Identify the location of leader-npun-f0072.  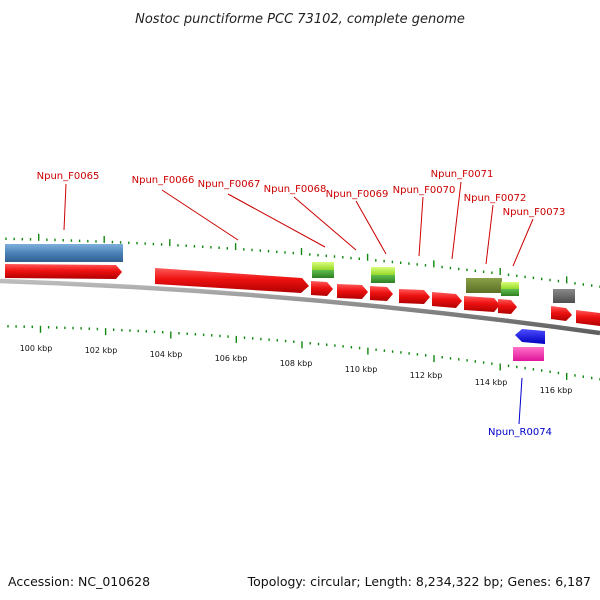
(489, 234).